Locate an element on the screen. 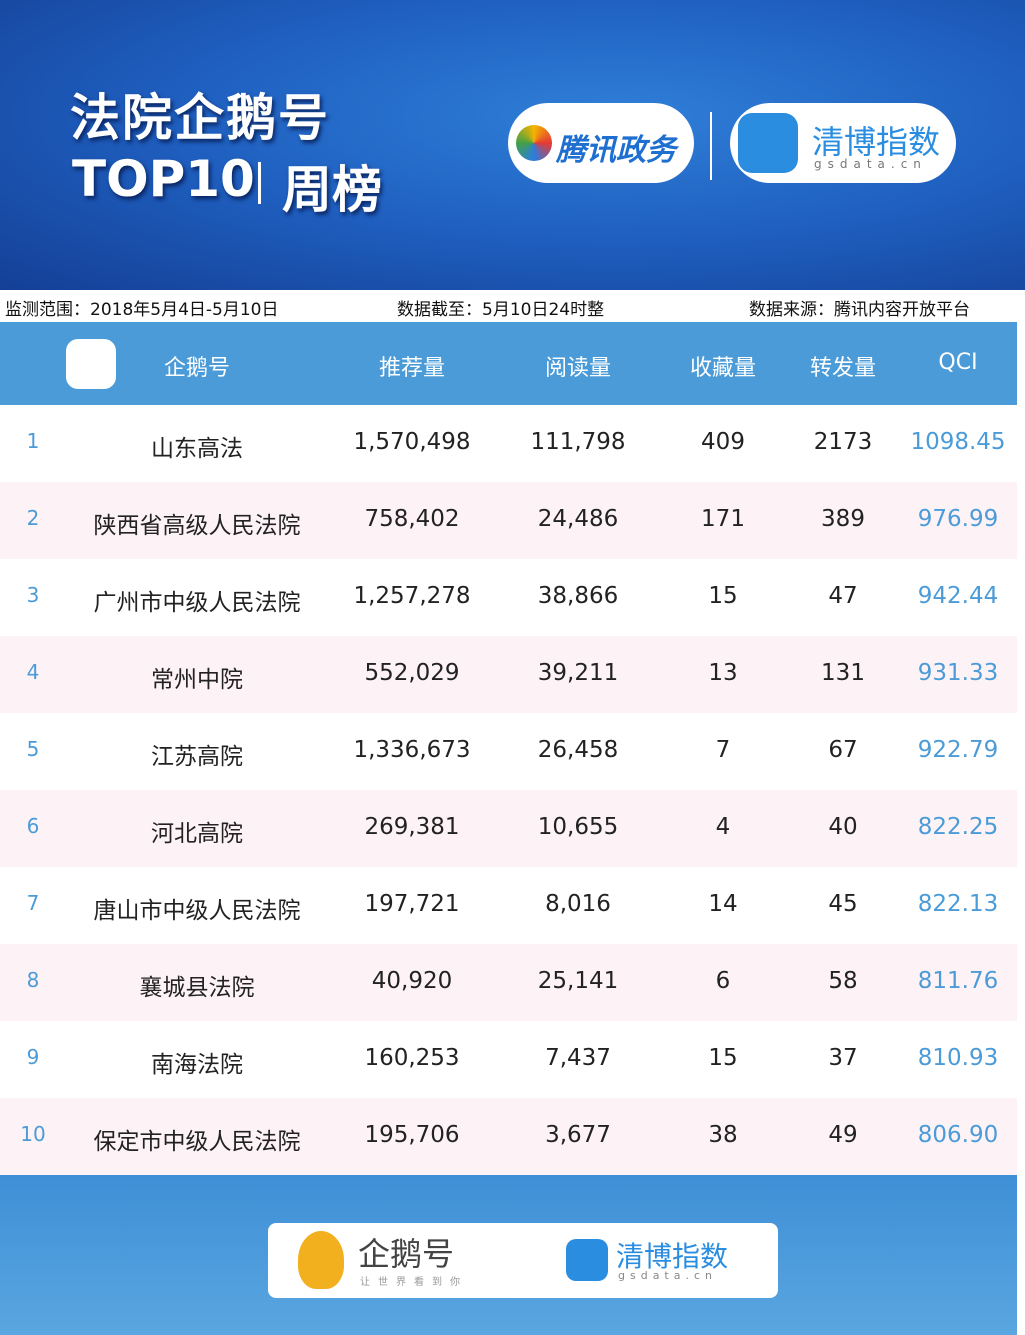 The image size is (1025, 1335). footer-logos: 企鹅号 让世界看到你 清博指数 gsdata.cn is located at coordinates (523, 1260).